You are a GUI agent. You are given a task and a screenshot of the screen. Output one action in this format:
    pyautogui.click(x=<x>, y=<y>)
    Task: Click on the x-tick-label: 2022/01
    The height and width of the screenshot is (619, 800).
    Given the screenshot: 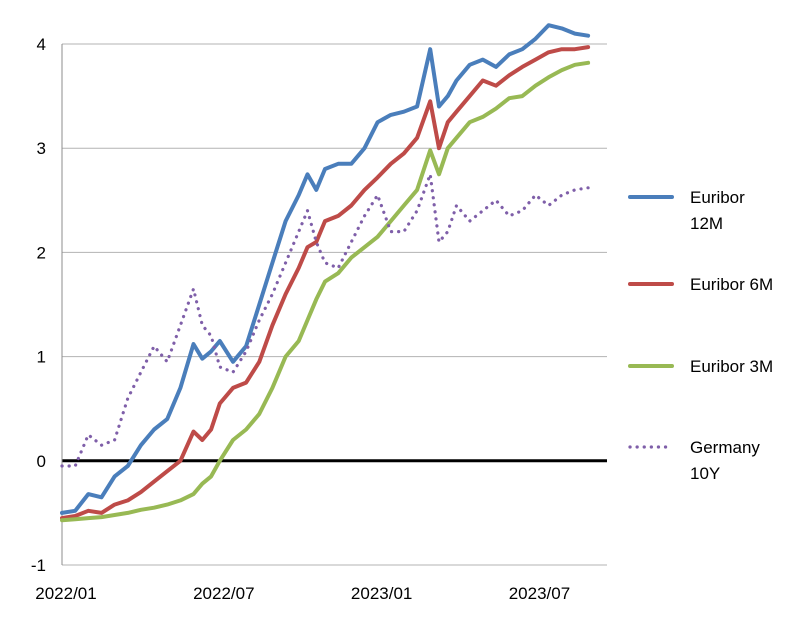 What is the action you would take?
    pyautogui.click(x=65, y=593)
    